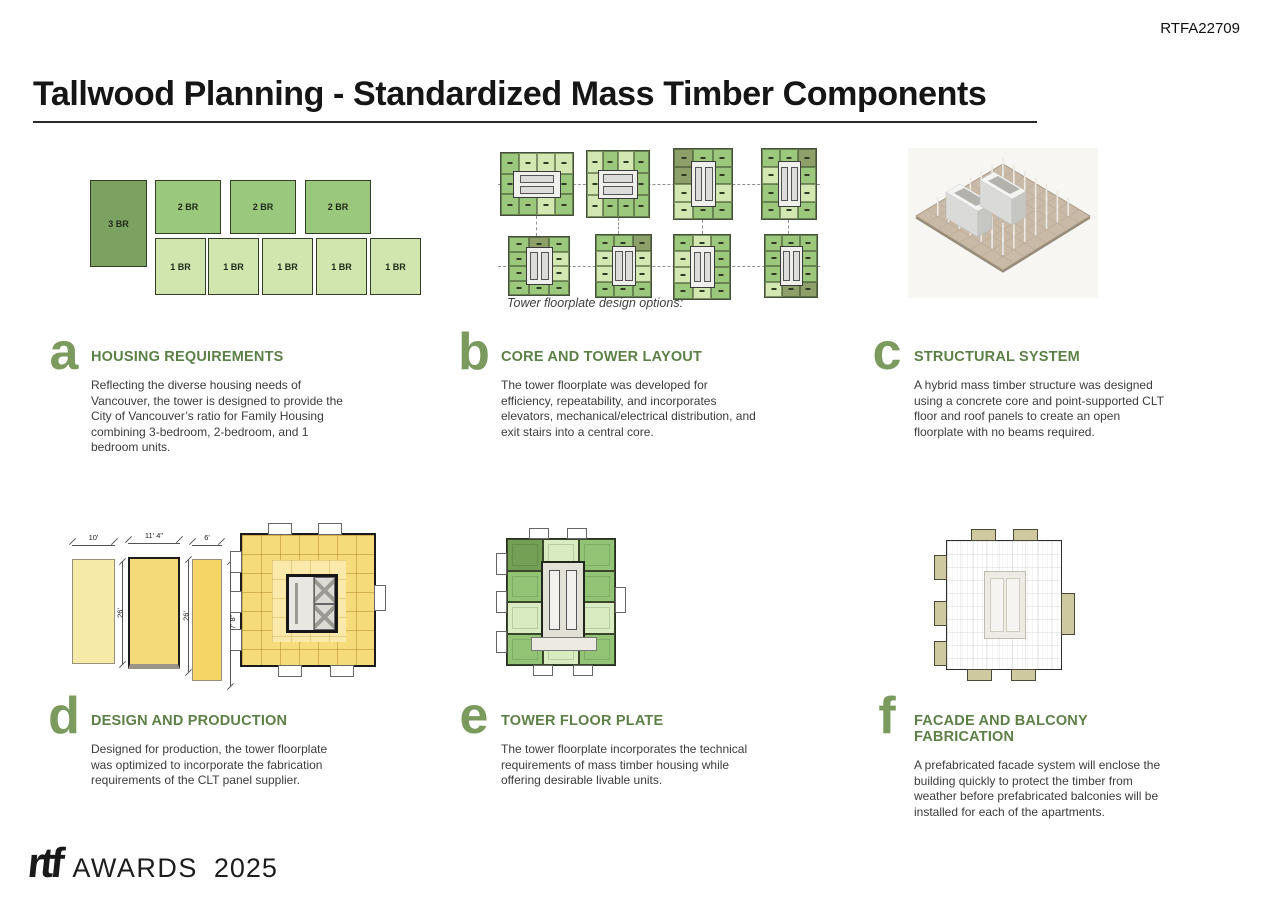 This screenshot has height=900, width=1273. What do you see at coordinates (887, 352) in the screenshot?
I see `section-letter: c` at bounding box center [887, 352].